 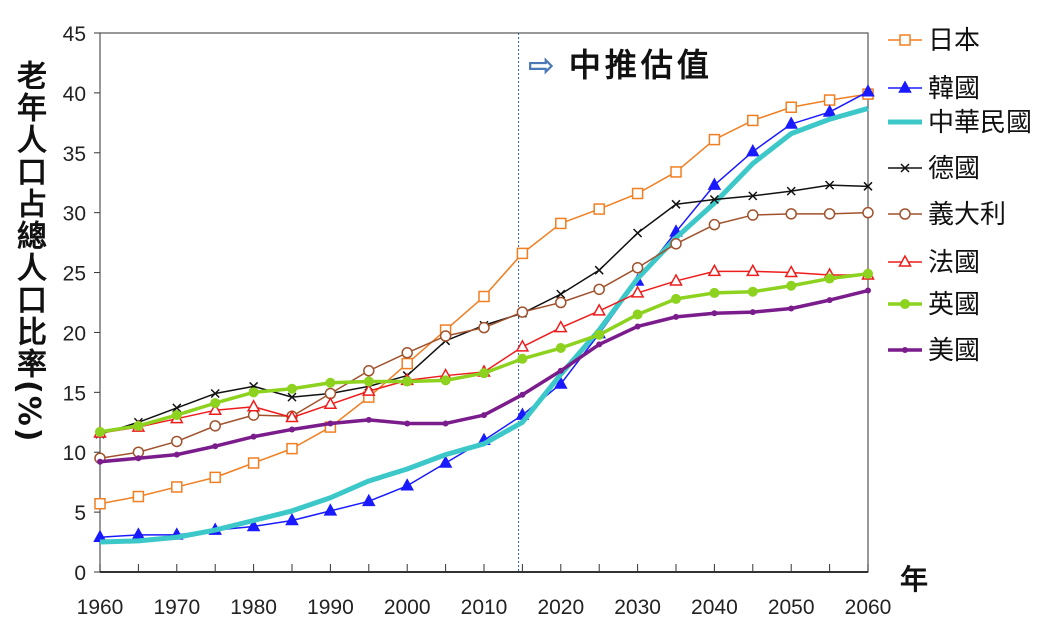 I want to click on y-tick-label: 25, so click(x=74, y=274).